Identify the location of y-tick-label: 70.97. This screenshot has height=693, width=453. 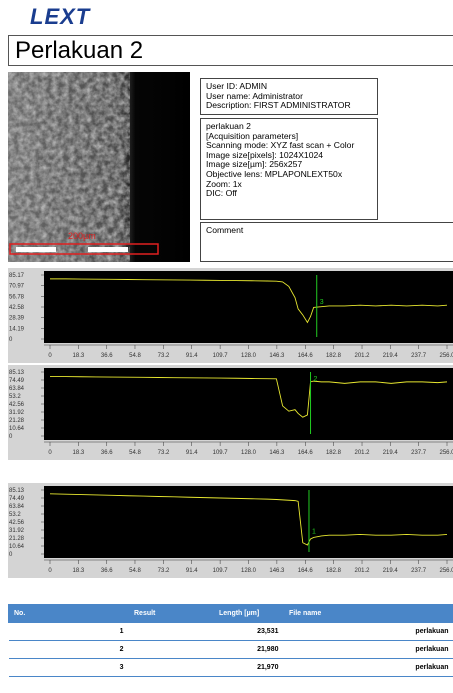
(17, 287).